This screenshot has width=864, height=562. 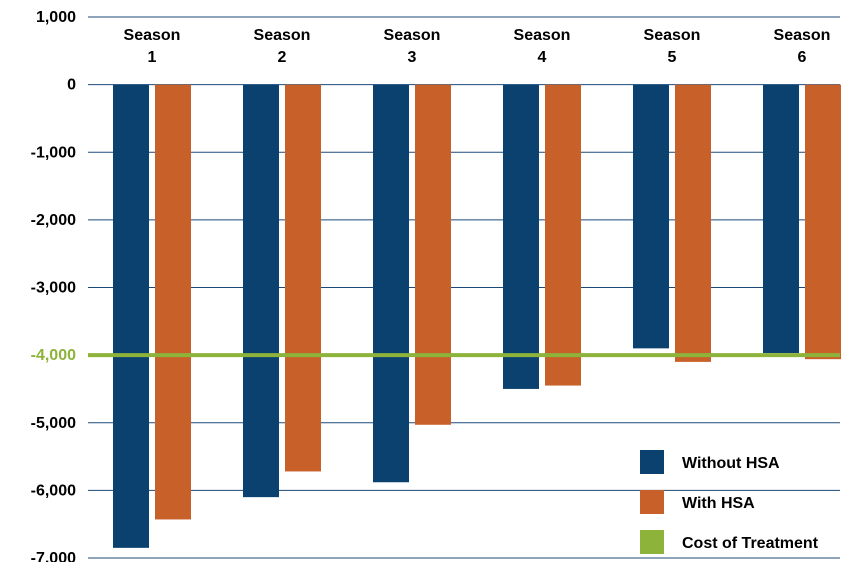 I want to click on y-tick-label: 1,000, so click(x=56, y=17).